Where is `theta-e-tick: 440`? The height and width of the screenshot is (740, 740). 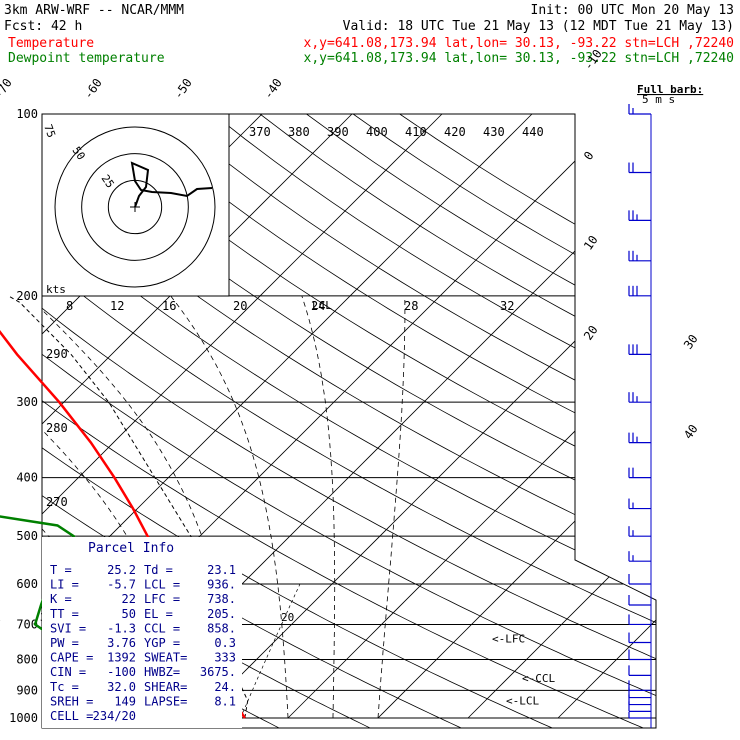
theta-e-tick: 440 is located at coordinates (533, 132).